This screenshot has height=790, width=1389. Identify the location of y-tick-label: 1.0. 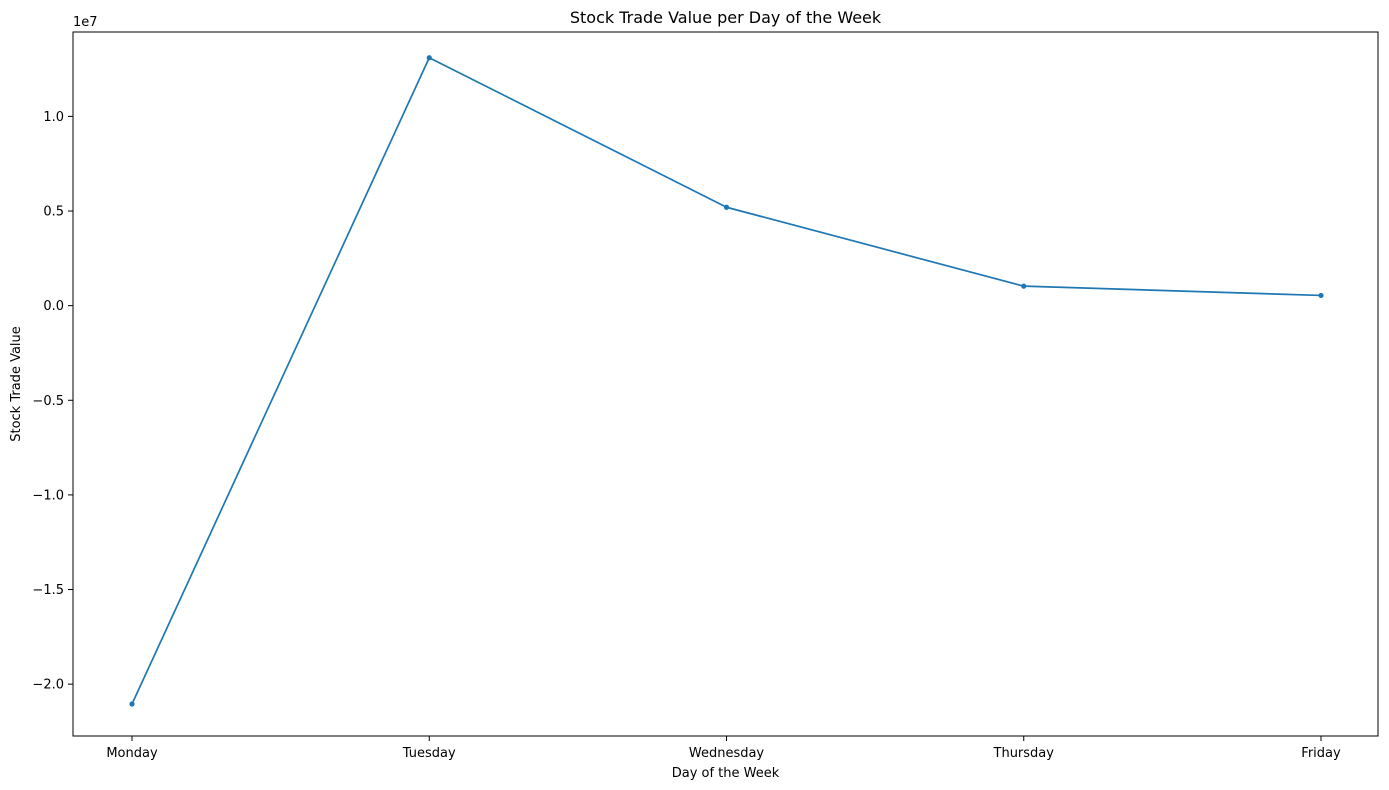
(53, 117).